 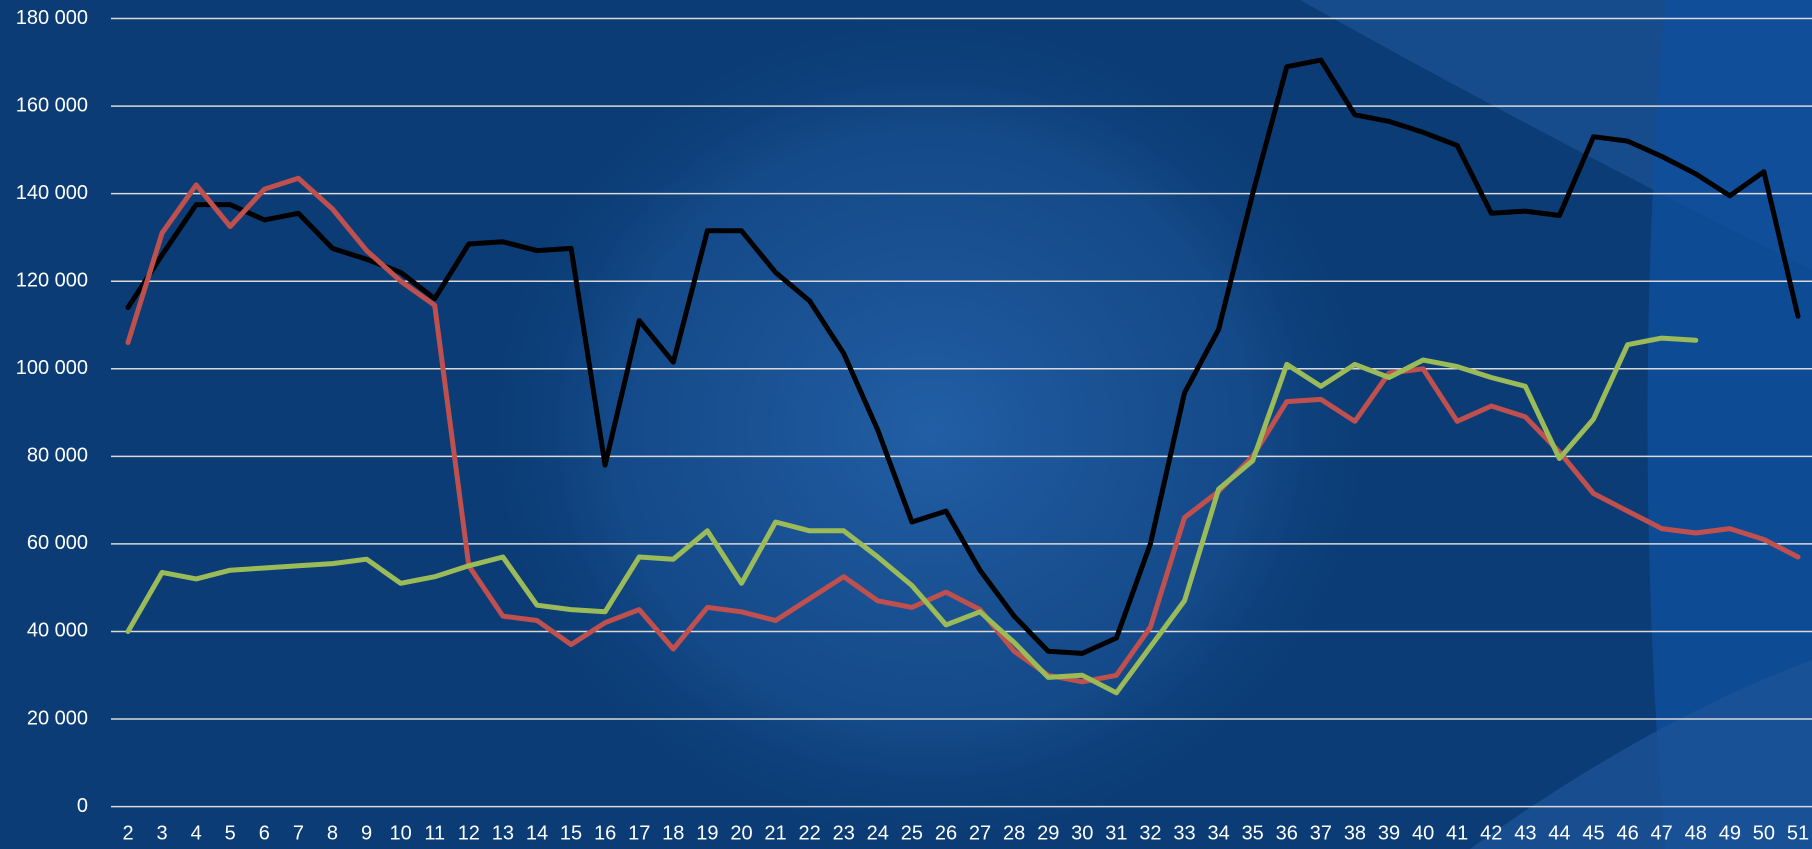 I want to click on x-tick-label: 10, so click(x=401, y=833).